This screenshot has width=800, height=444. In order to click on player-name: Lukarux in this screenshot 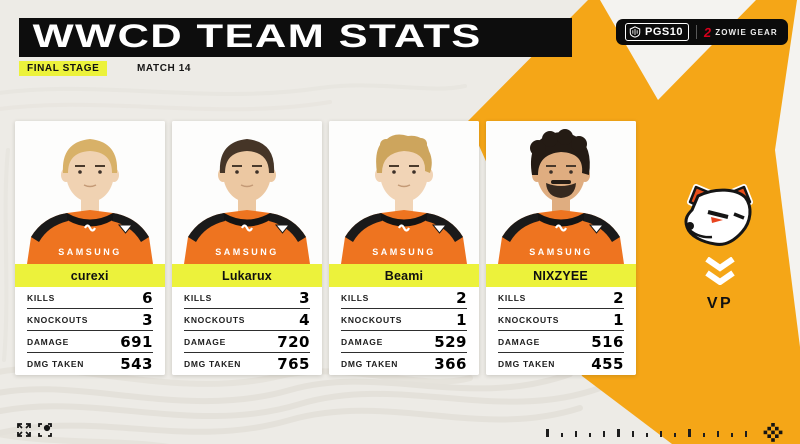, I will do `click(247, 275)`.